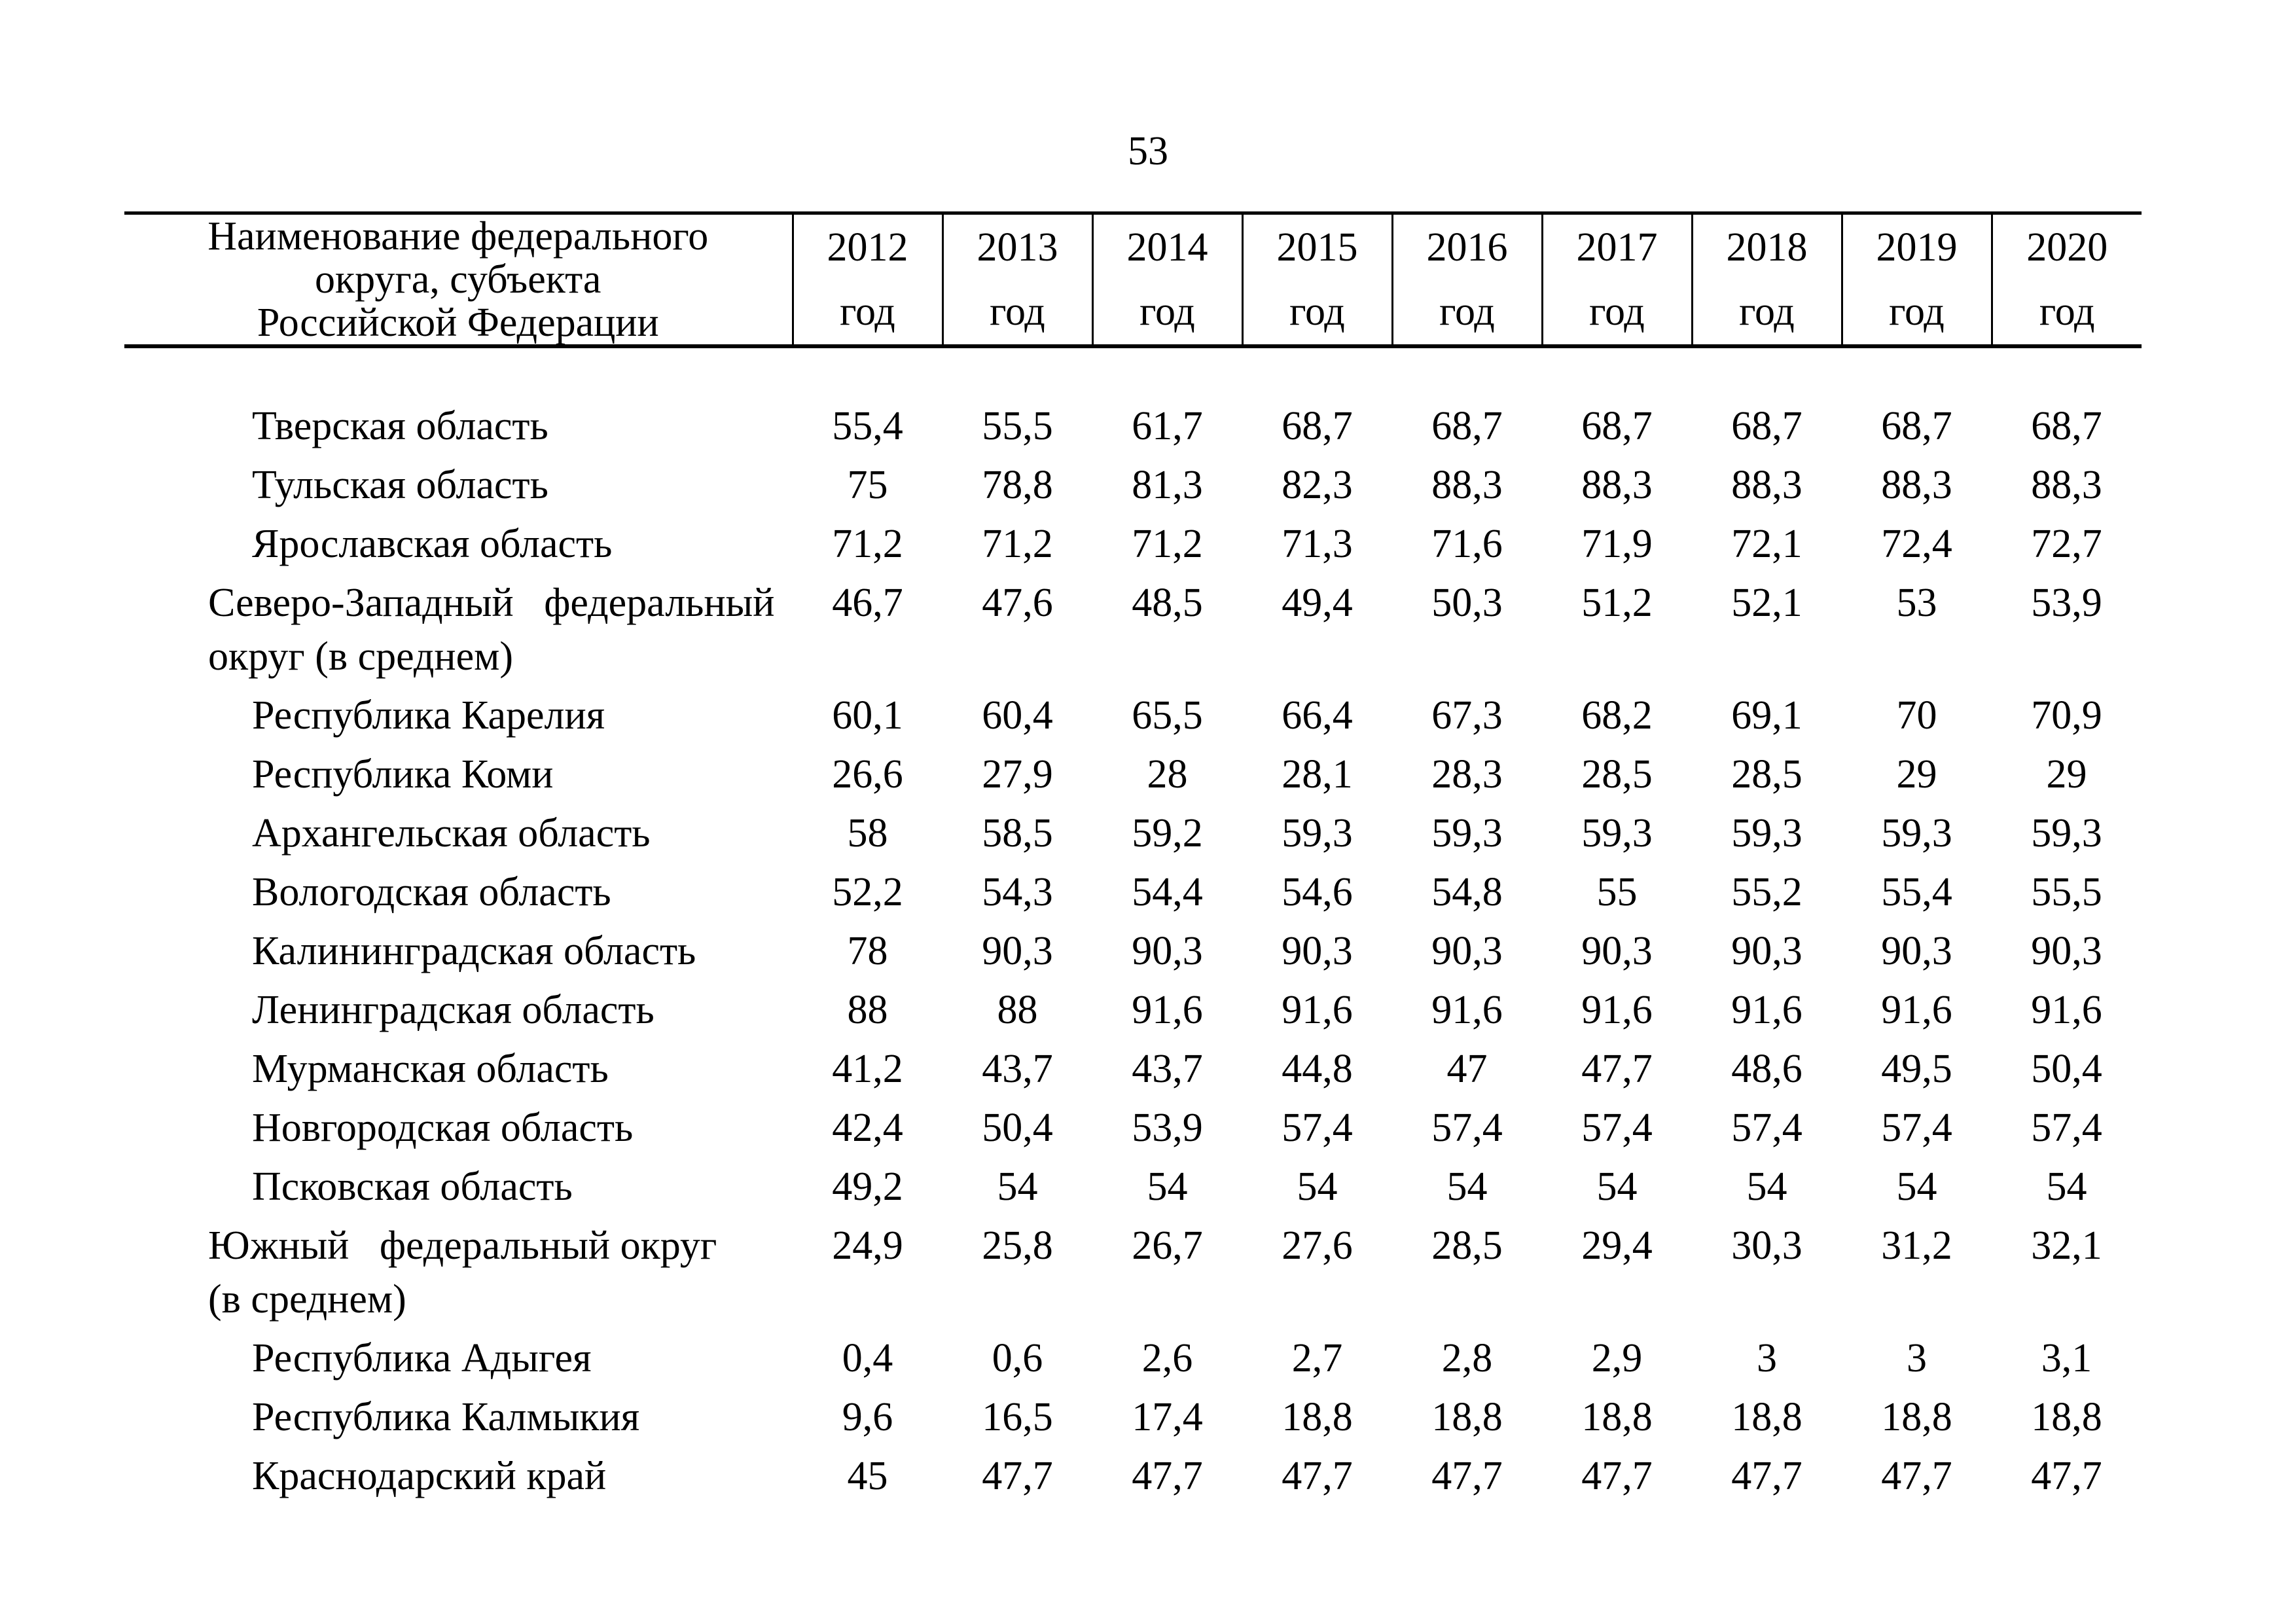 The image size is (2296, 1624). What do you see at coordinates (1767, 892) in the screenshot?
I see `value-cell: 55,2` at bounding box center [1767, 892].